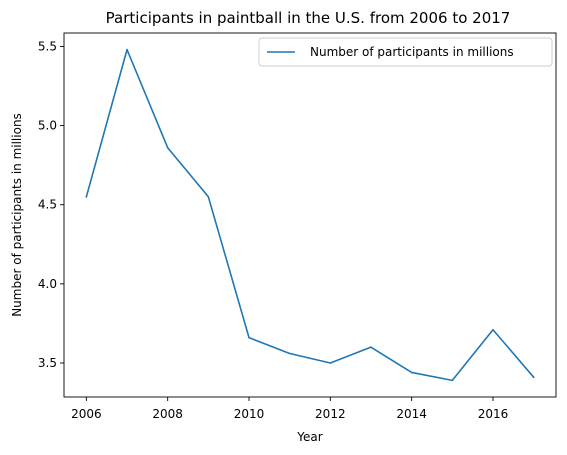 Image resolution: width=567 pixels, height=455 pixels. What do you see at coordinates (17, 215) in the screenshot?
I see `y-axis-label: Number of participants in millions` at bounding box center [17, 215].